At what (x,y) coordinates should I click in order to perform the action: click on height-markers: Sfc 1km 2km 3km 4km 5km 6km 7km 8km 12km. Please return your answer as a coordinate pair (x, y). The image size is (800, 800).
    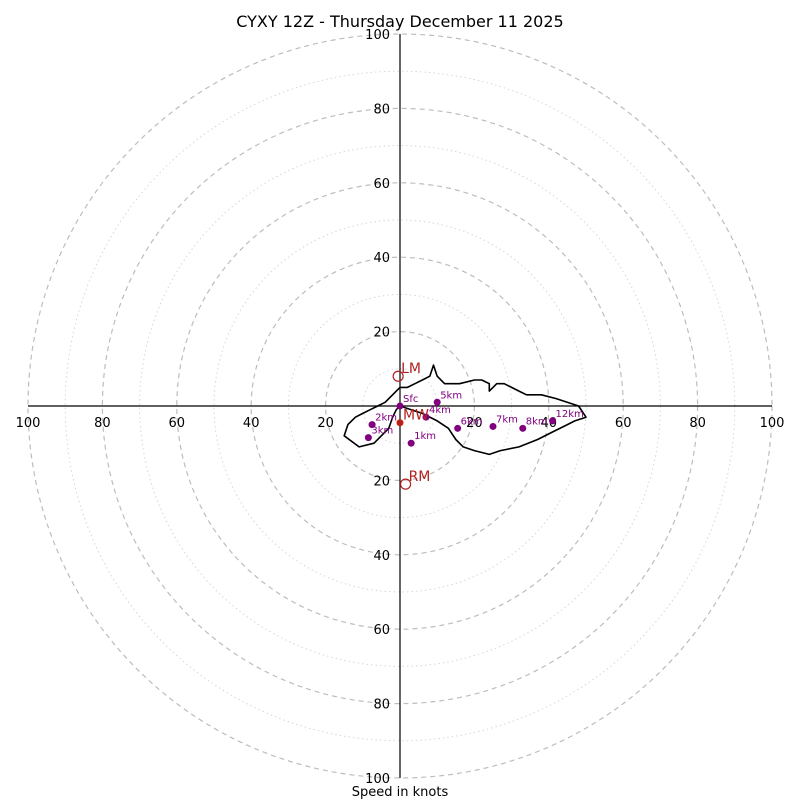
    Looking at the image, I should click on (474, 418).